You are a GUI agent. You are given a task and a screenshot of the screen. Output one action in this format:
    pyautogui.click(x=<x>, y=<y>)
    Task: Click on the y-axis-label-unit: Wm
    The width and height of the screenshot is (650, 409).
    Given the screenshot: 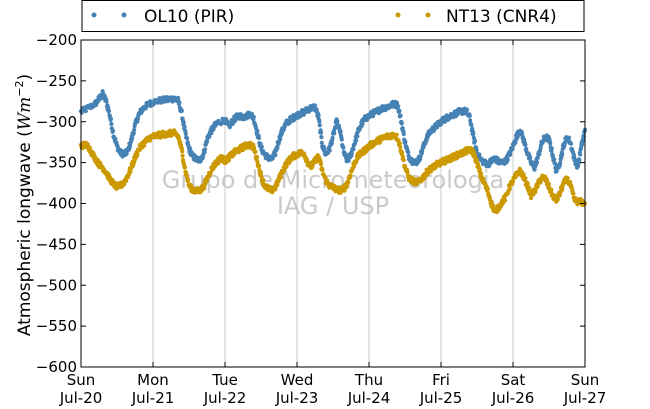 What is the action you would take?
    pyautogui.click(x=25, y=114)
    